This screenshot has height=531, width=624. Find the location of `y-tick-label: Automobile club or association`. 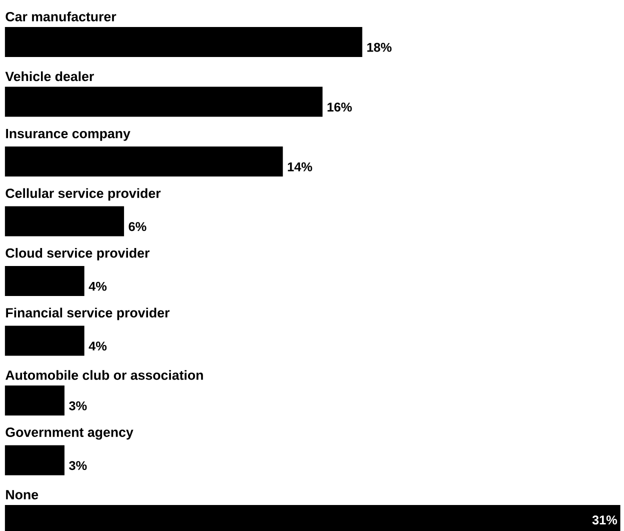

y-tick-label: Automobile club or association is located at coordinates (104, 375).